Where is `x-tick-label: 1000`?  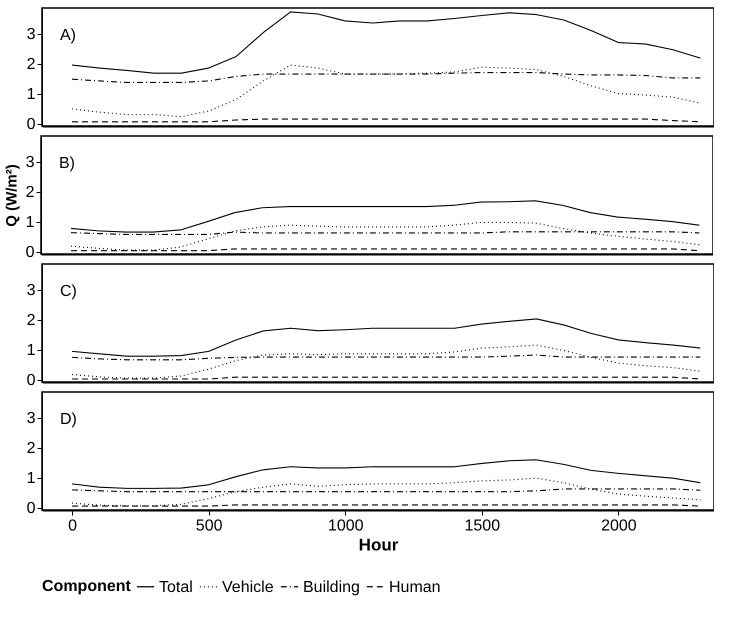
x-tick-label: 1000 is located at coordinates (346, 526).